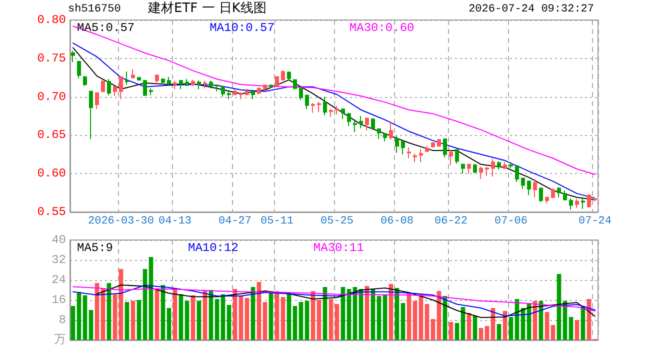  Describe the element at coordinates (235, 222) in the screenshot. I see `x-tick-label: 04-27` at that location.